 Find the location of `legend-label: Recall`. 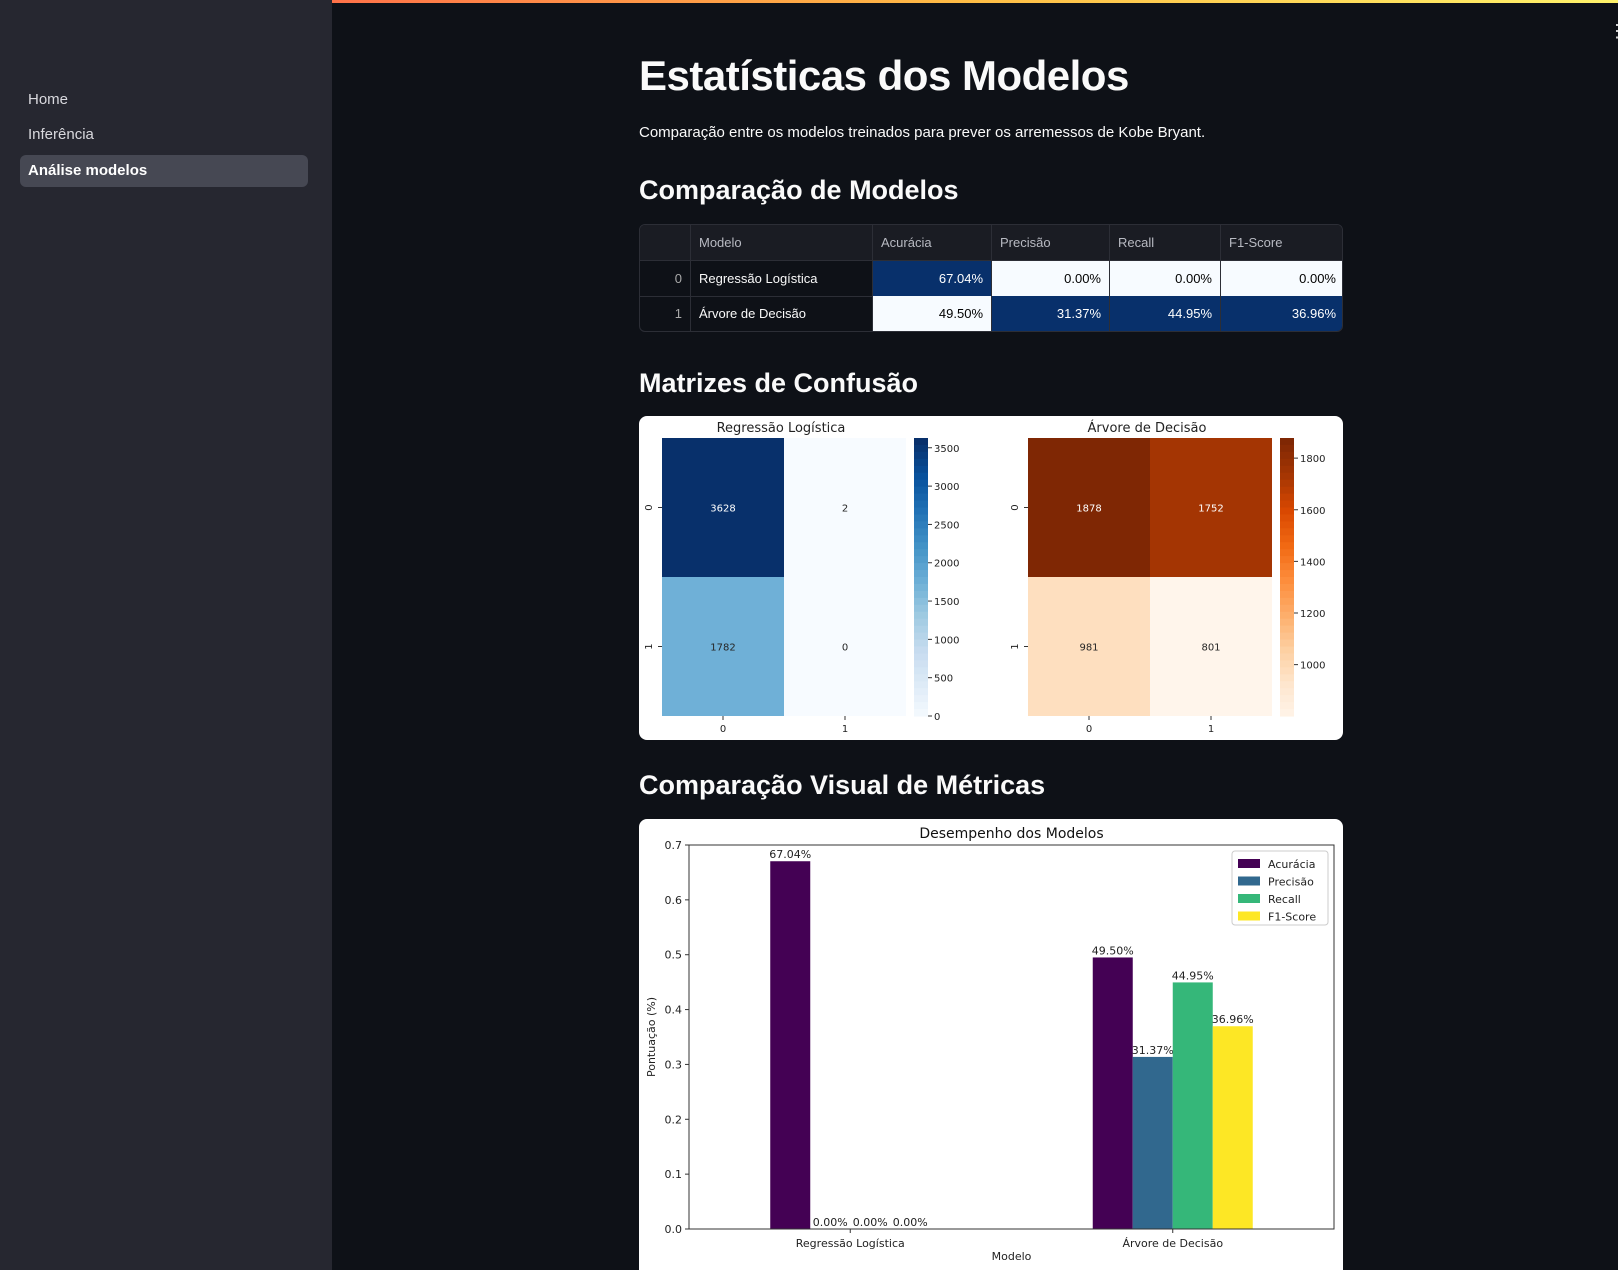

legend-label: Recall is located at coordinates (1284, 899).